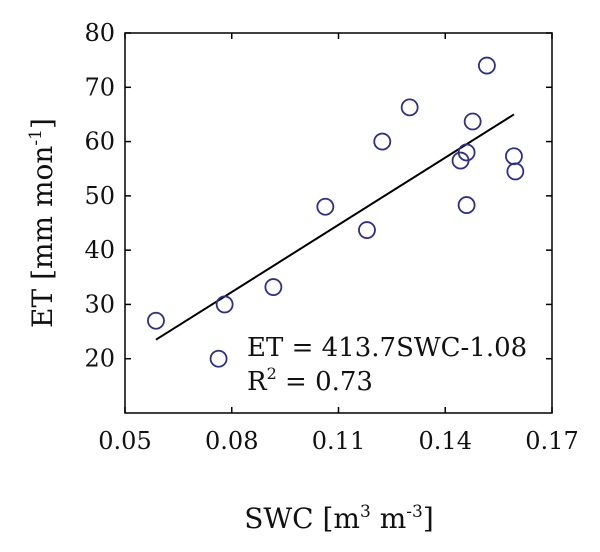 The height and width of the screenshot is (552, 600). Describe the element at coordinates (365, 512) in the screenshot. I see `x-axis-label-superscript-1: 3` at that location.